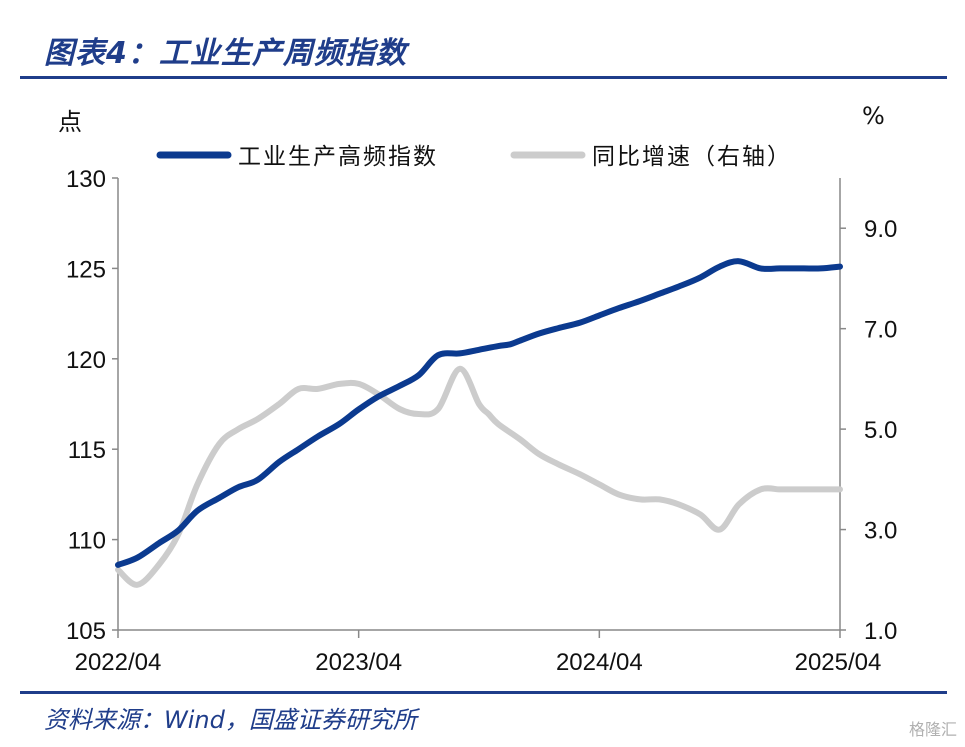  Describe the element at coordinates (932, 729) in the screenshot. I see `watermark-logo: 格隆汇` at that location.